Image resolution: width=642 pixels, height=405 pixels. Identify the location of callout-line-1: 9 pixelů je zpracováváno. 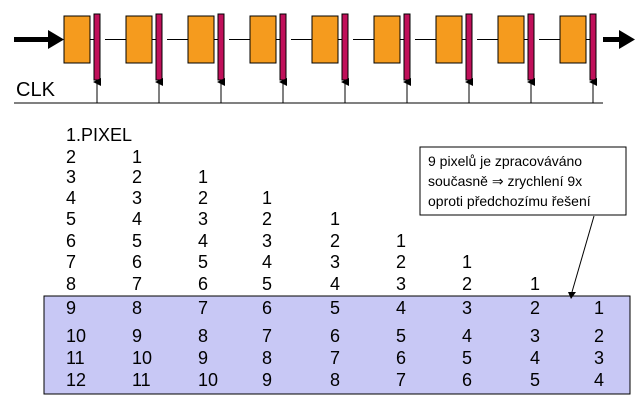
(505, 161).